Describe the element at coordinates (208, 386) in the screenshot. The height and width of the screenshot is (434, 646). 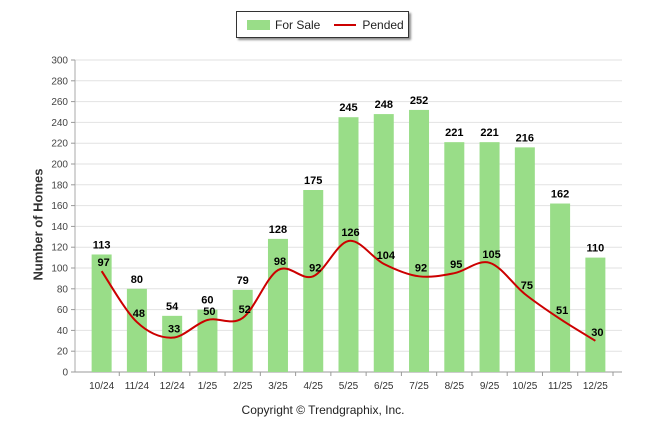
I see `x-tick-label: 1/25` at that location.